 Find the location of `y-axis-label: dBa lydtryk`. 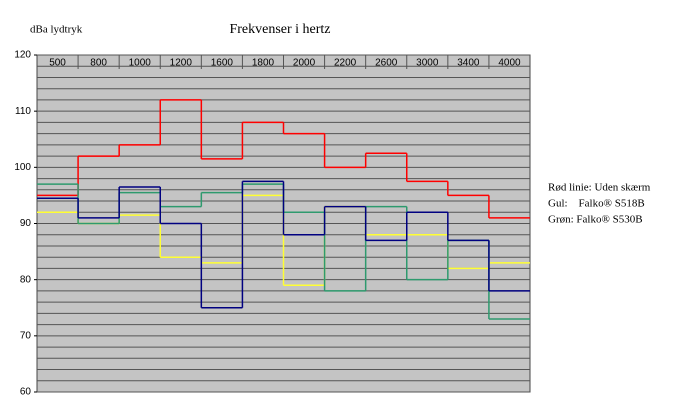

y-axis-label: dBa lydtryk is located at coordinates (56, 30).